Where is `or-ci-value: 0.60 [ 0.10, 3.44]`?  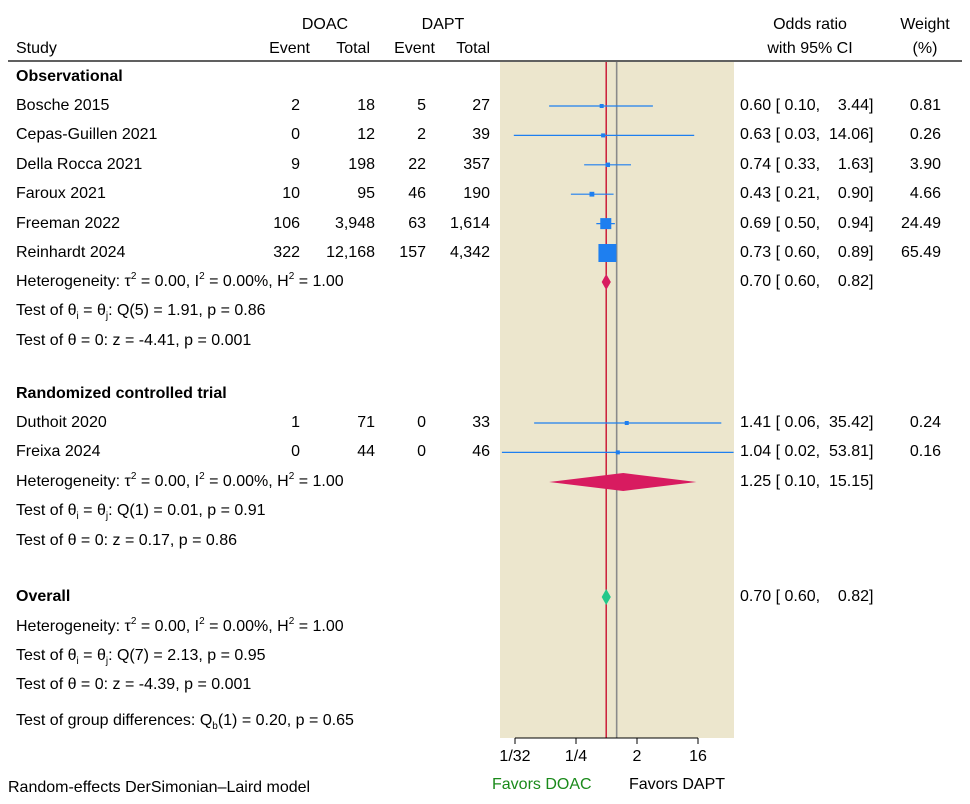 or-ci-value: 0.60 [ 0.10, 3.44] is located at coordinates (807, 105).